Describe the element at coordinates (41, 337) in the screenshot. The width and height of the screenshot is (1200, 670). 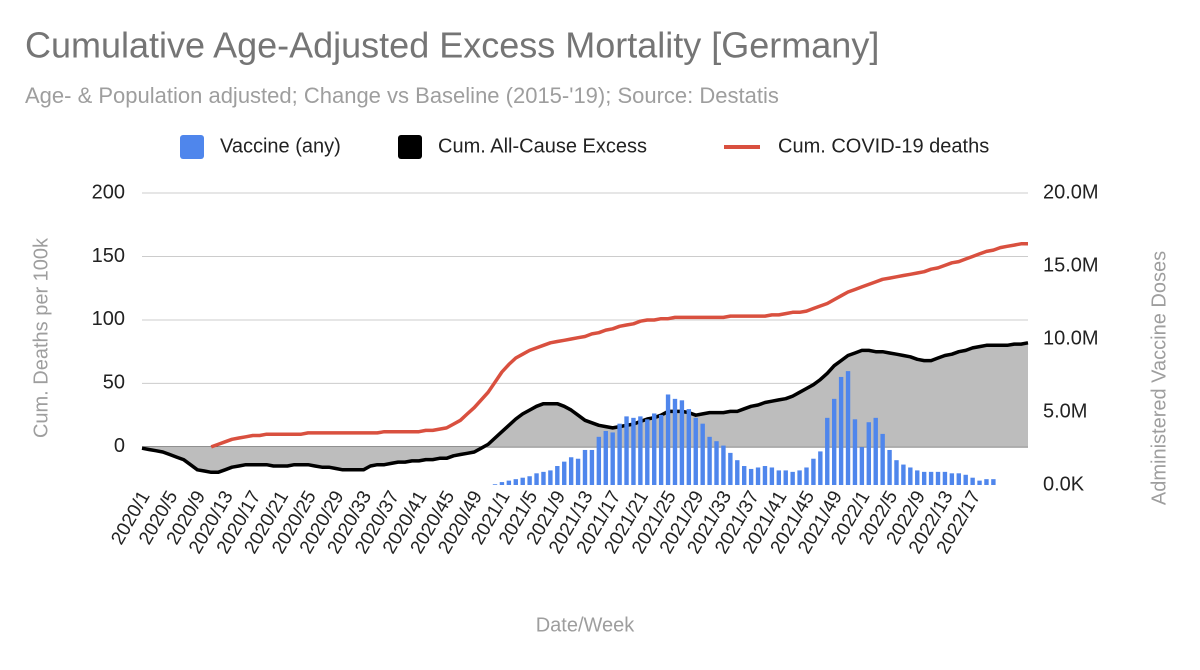
I see `y-axis-title: Cum. Deaths per 100k` at that location.